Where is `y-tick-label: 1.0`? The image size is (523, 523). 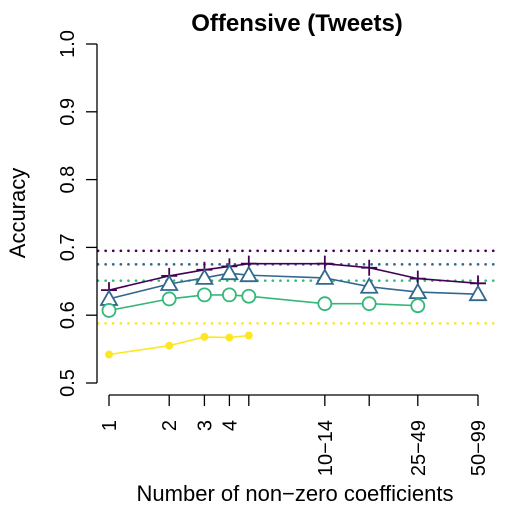 y-tick-label: 1.0 is located at coordinates (68, 44).